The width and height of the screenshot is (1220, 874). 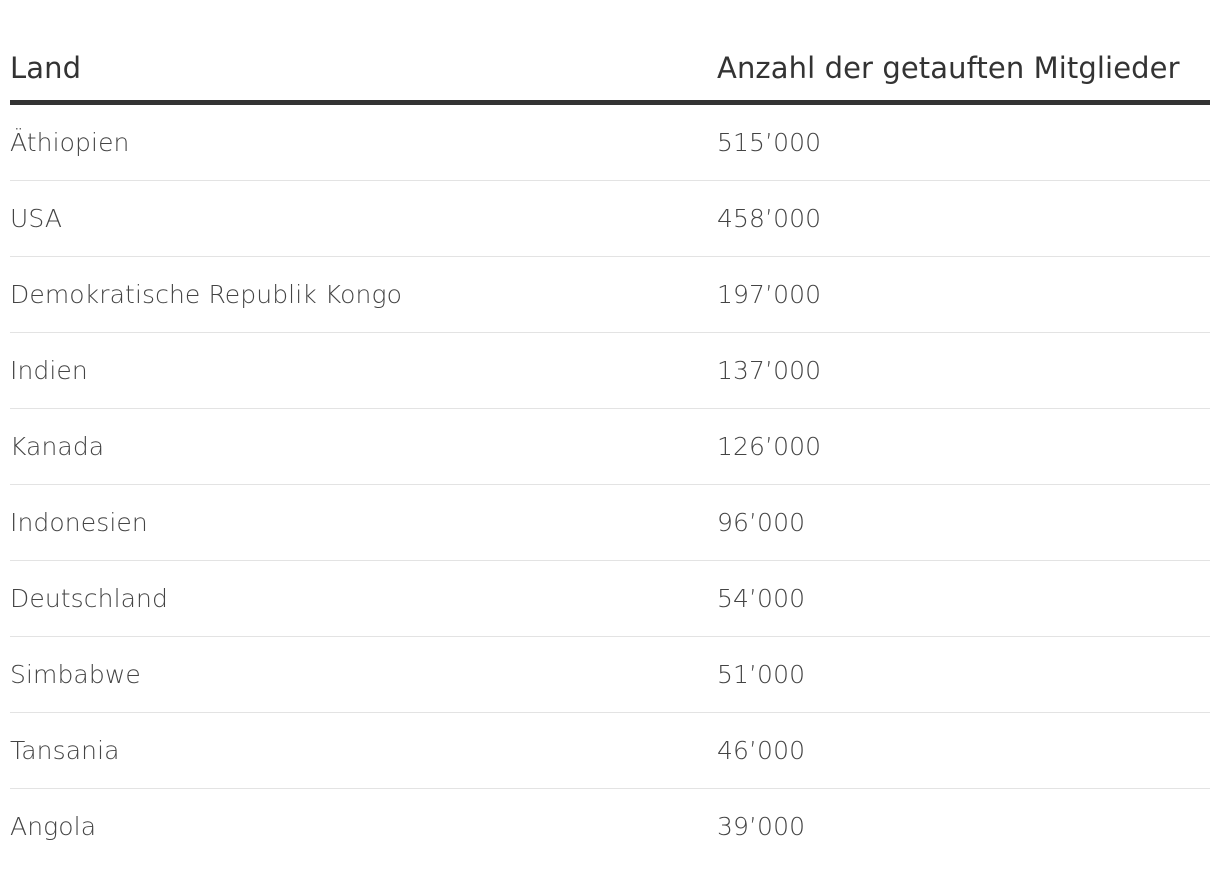 I want to click on table-row: Deutschland 54’000, so click(x=610, y=598).